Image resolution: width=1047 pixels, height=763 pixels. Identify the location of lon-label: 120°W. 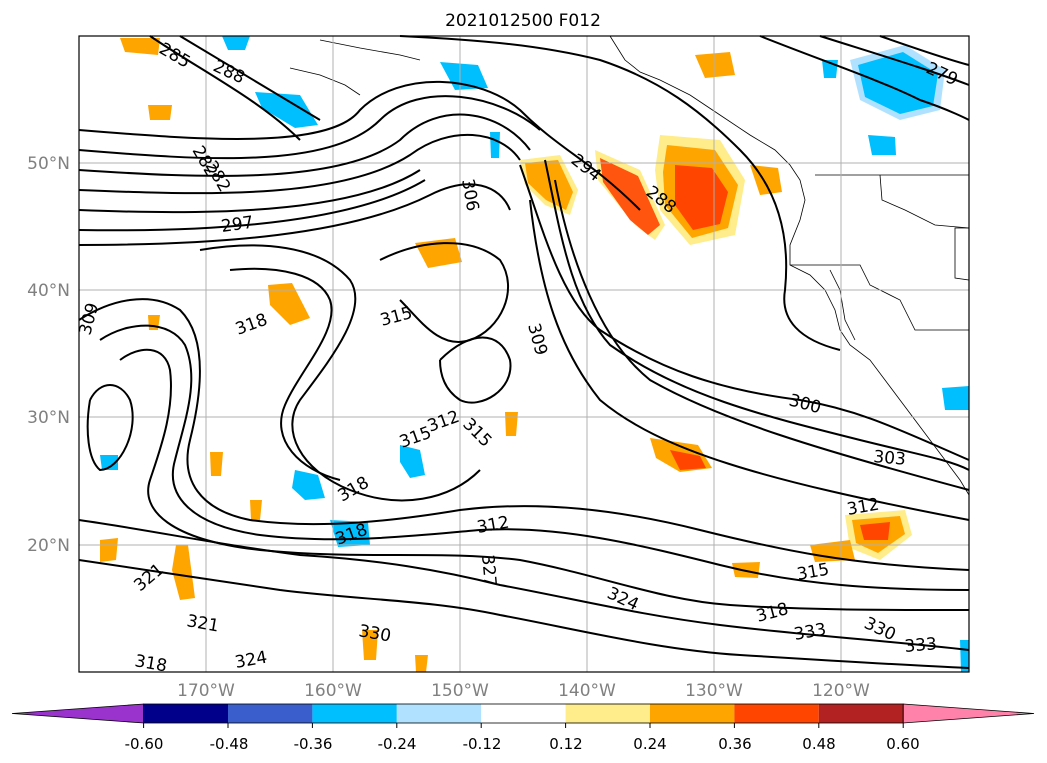
(841, 691).